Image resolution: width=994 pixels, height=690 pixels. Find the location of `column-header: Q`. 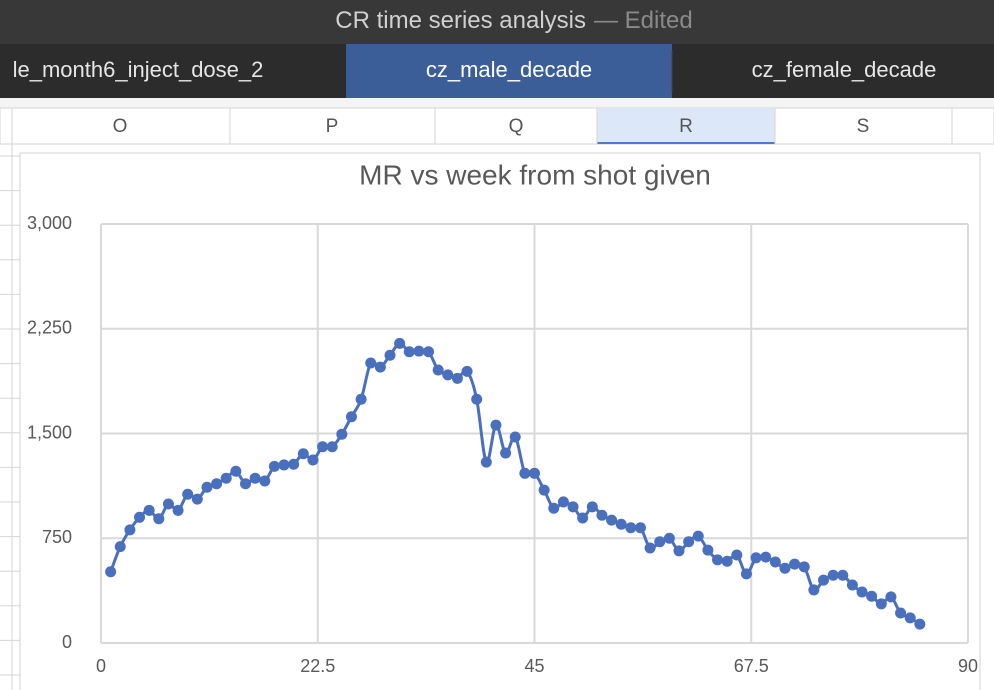

column-header: Q is located at coordinates (516, 126).